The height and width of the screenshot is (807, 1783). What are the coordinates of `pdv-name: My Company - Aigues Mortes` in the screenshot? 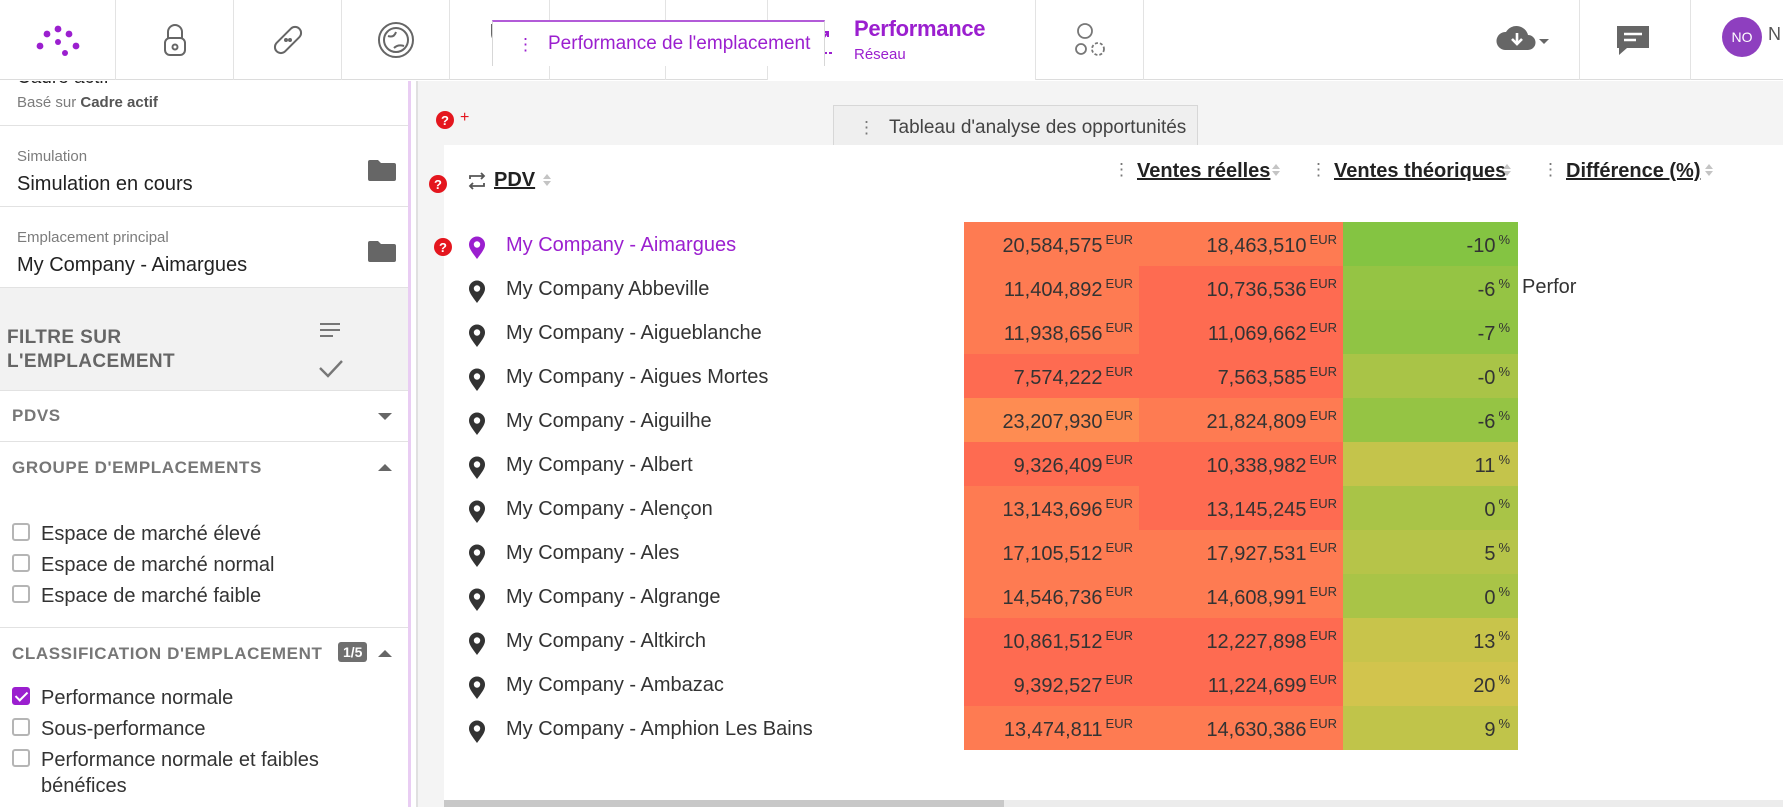 It's located at (637, 377).